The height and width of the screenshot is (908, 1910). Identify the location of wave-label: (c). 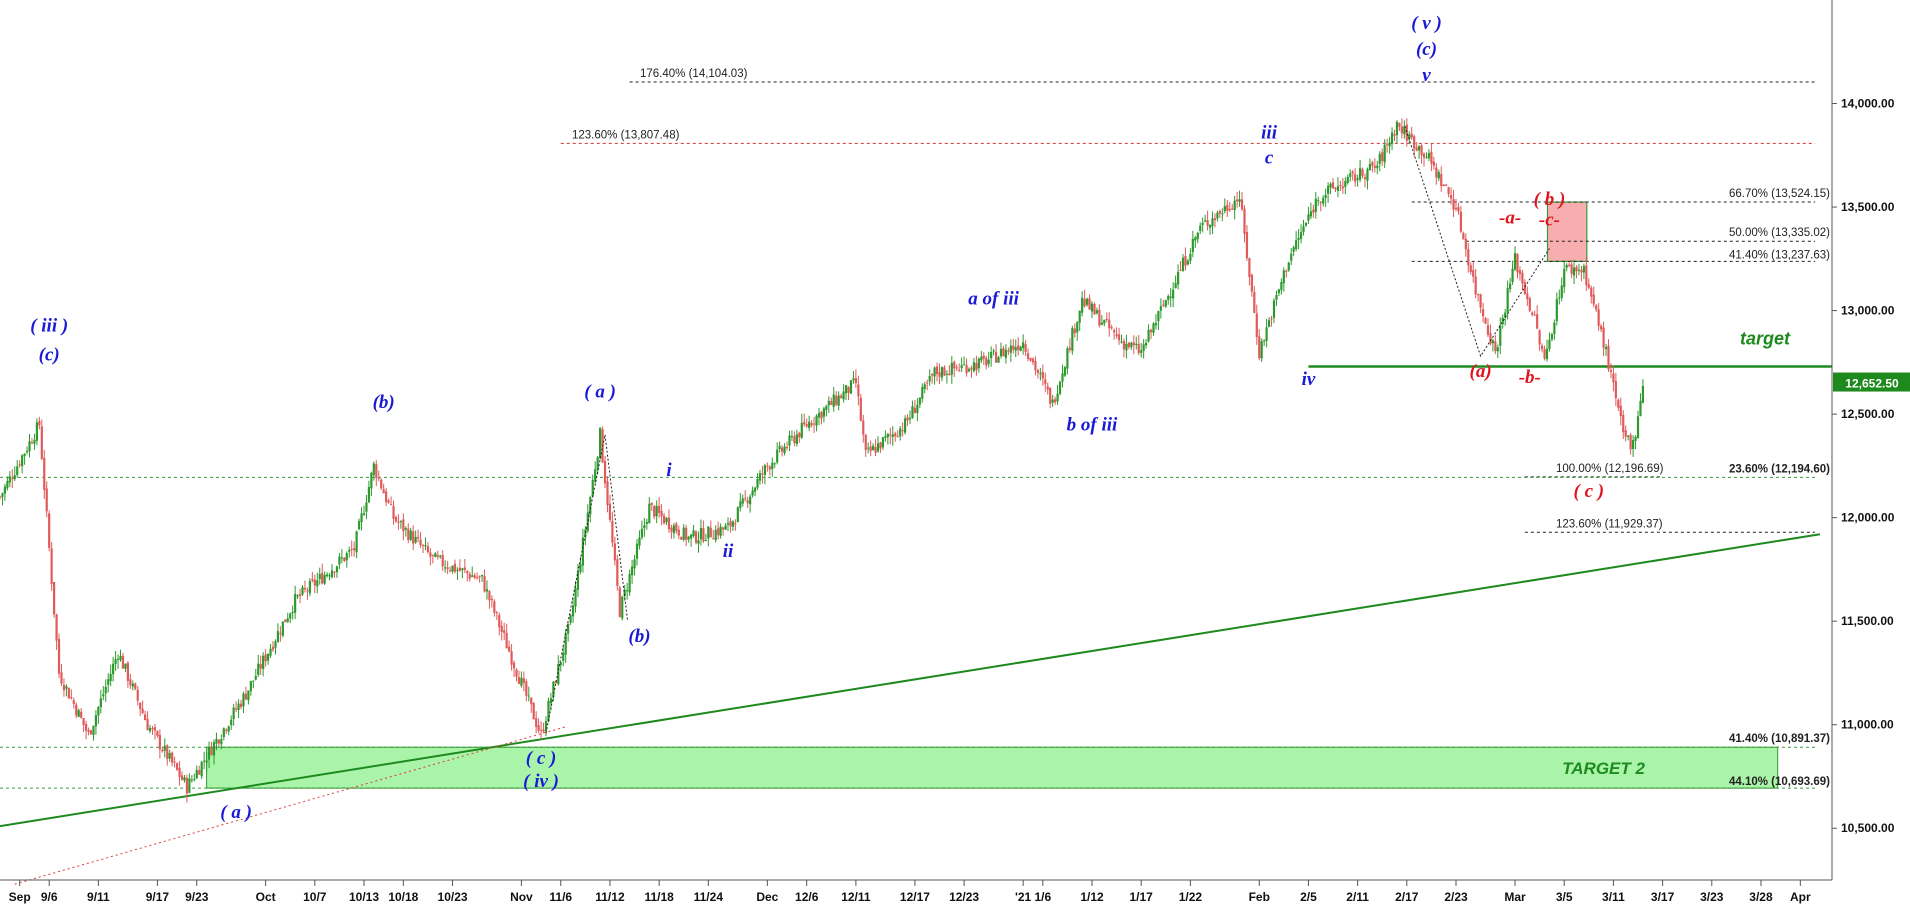
(49, 354).